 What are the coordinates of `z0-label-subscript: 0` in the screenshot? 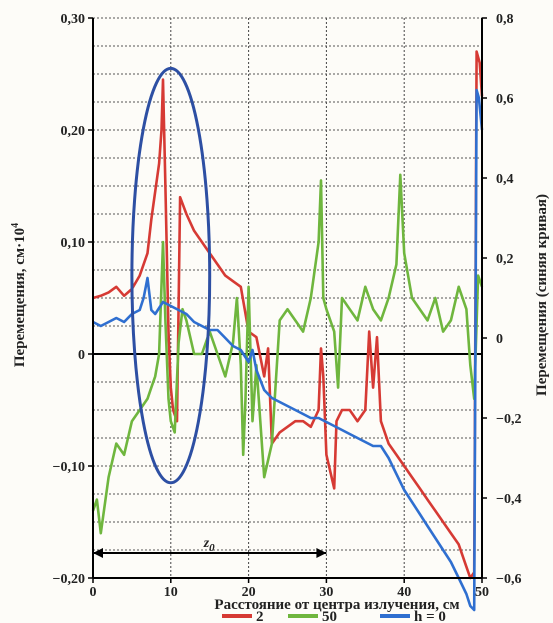 It's located at (212, 548).